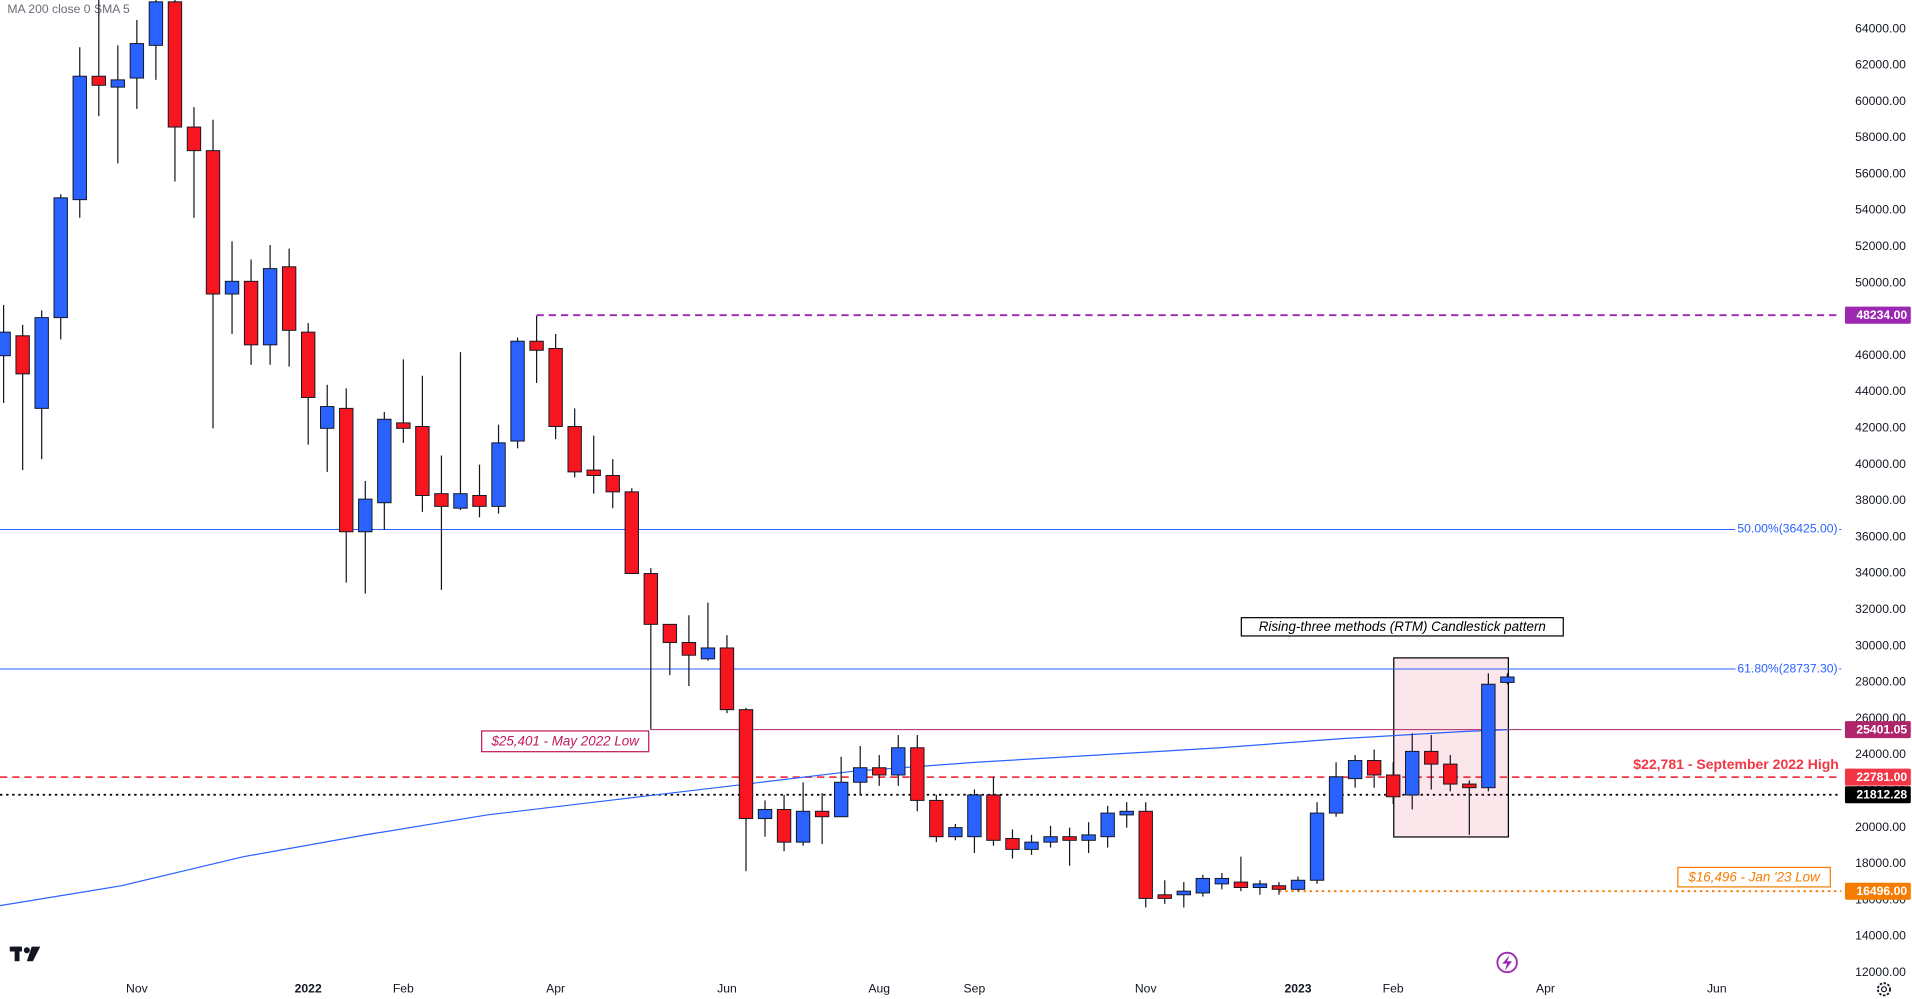 The width and height of the screenshot is (1912, 999). Describe the element at coordinates (1880, 355) in the screenshot. I see `y-tick-label: 46000.00` at that location.